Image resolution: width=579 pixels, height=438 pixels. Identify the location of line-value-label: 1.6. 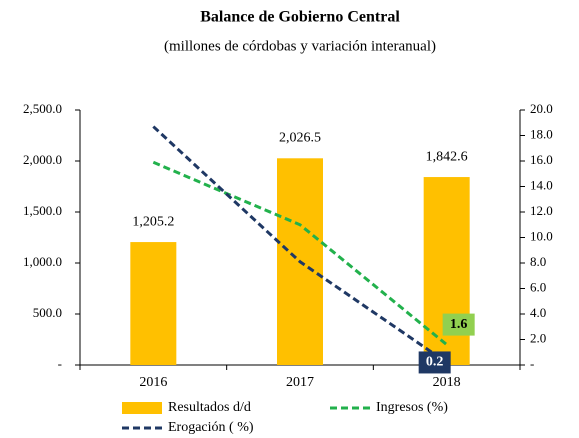
(459, 324).